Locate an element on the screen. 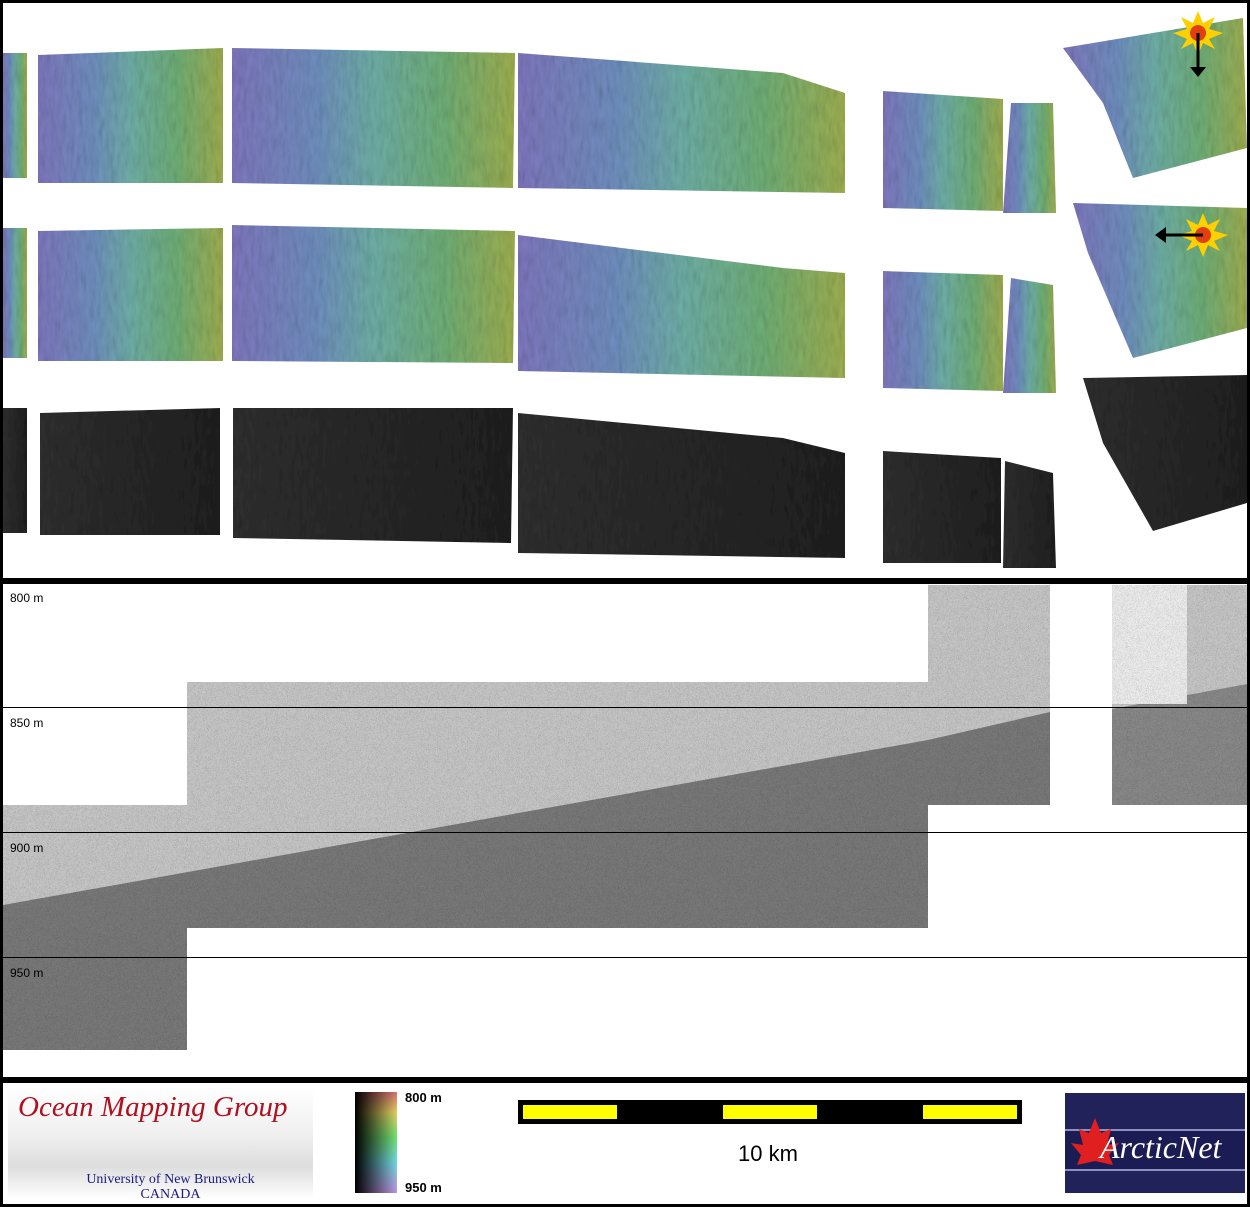 This screenshot has width=1250, height=1207. scale-bar-label: 10 km is located at coordinates (768, 1153).